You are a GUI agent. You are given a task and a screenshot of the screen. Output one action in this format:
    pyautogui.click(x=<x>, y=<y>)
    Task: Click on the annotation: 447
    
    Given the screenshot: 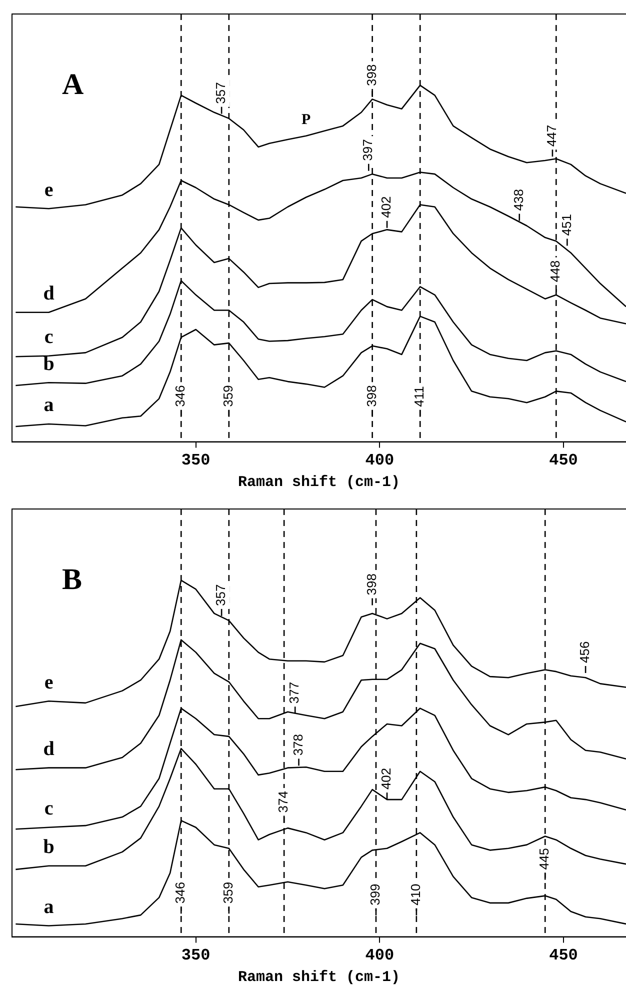 What is the action you would take?
    pyautogui.click(x=552, y=135)
    